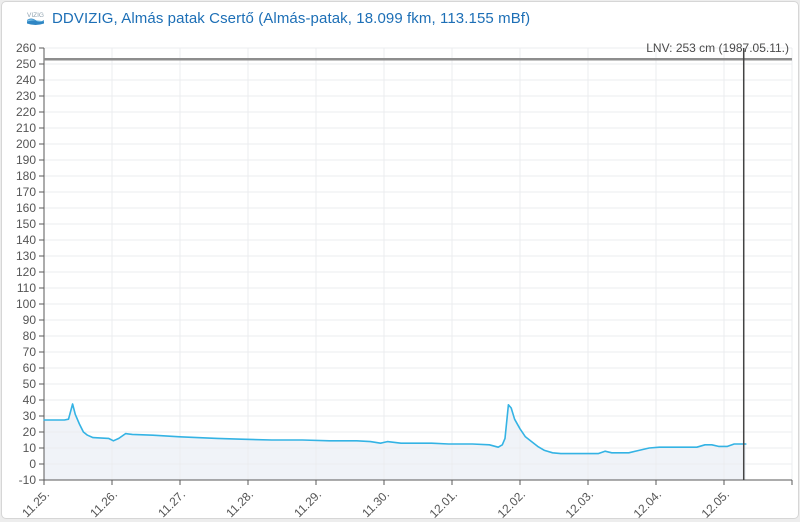 The image size is (800, 522). I want to click on y-tick-label: 130, so click(26, 256).